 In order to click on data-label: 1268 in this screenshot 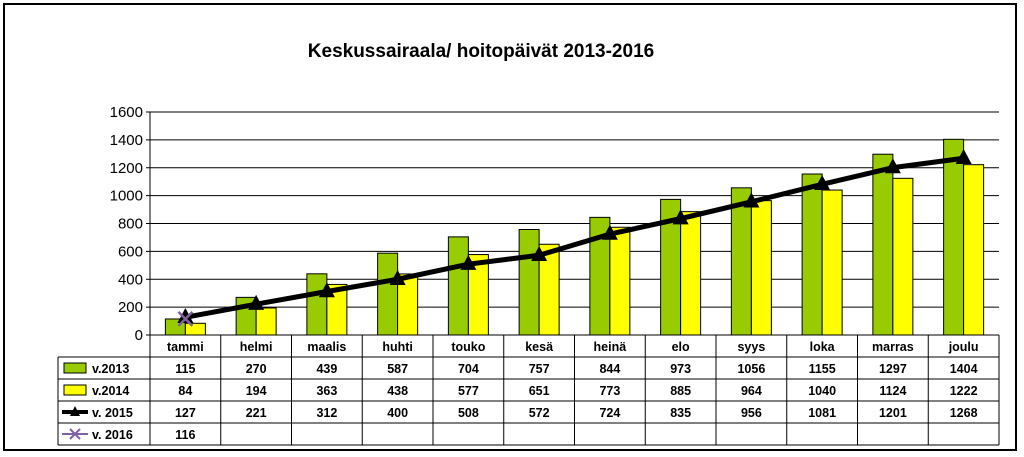, I will do `click(964, 413)`.